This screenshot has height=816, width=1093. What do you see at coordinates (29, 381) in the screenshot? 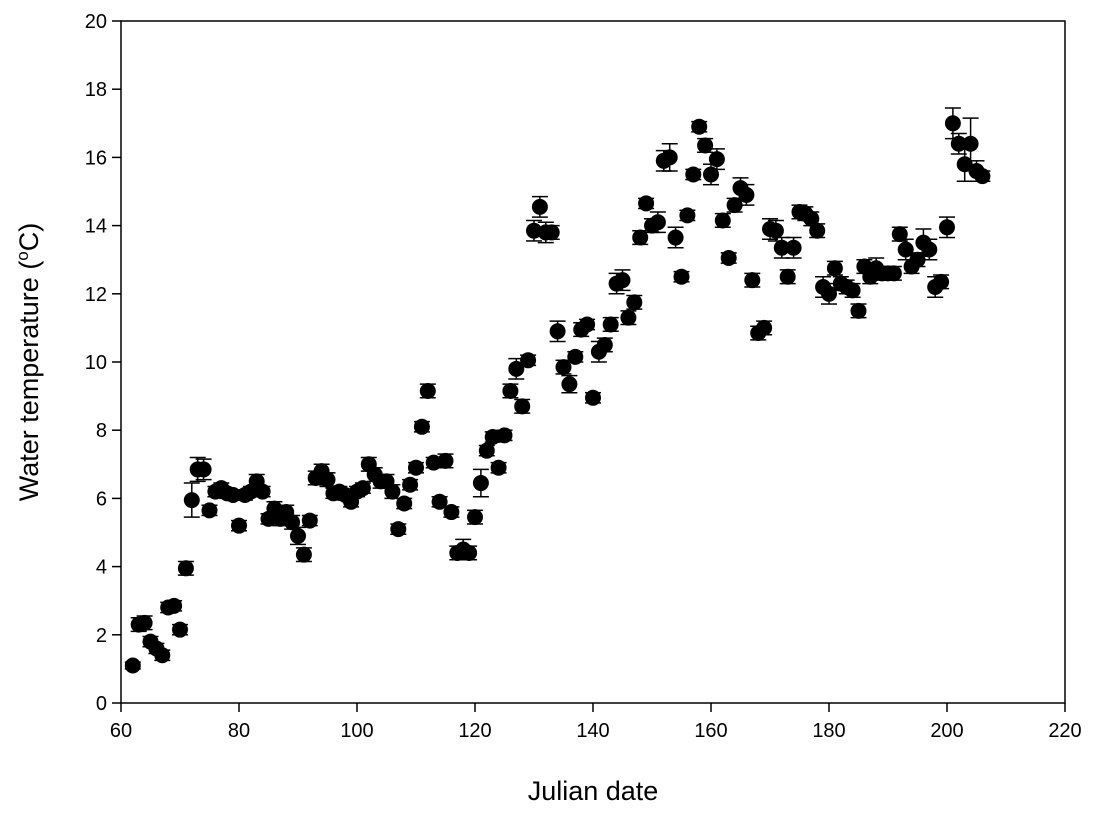
I see `y-axis-title-part: Water temperature (` at bounding box center [29, 381].